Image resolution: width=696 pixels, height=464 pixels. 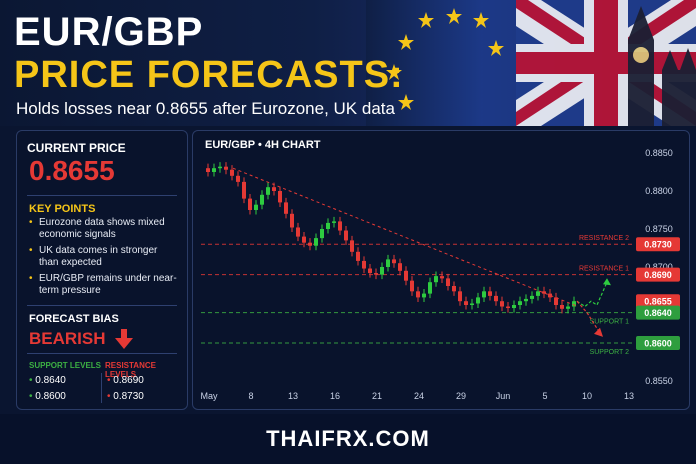 What do you see at coordinates (98, 256) in the screenshot?
I see `key-point-text: UK data comes in stronger than expected` at bounding box center [98, 256].